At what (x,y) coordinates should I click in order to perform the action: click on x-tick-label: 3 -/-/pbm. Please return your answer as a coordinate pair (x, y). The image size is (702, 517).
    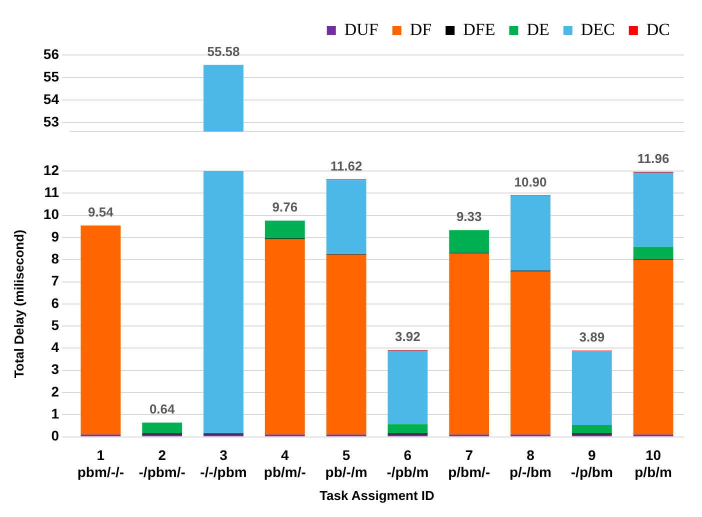
    Looking at the image, I should click on (223, 463).